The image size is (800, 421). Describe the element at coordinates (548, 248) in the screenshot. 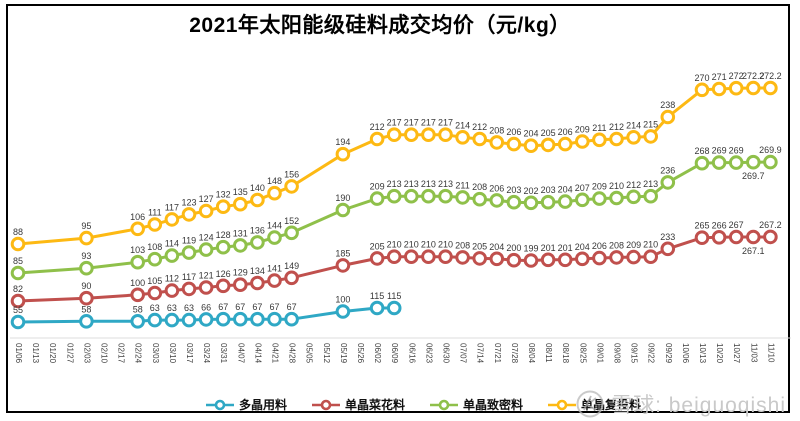

I see `svg-text: 201` at that location.